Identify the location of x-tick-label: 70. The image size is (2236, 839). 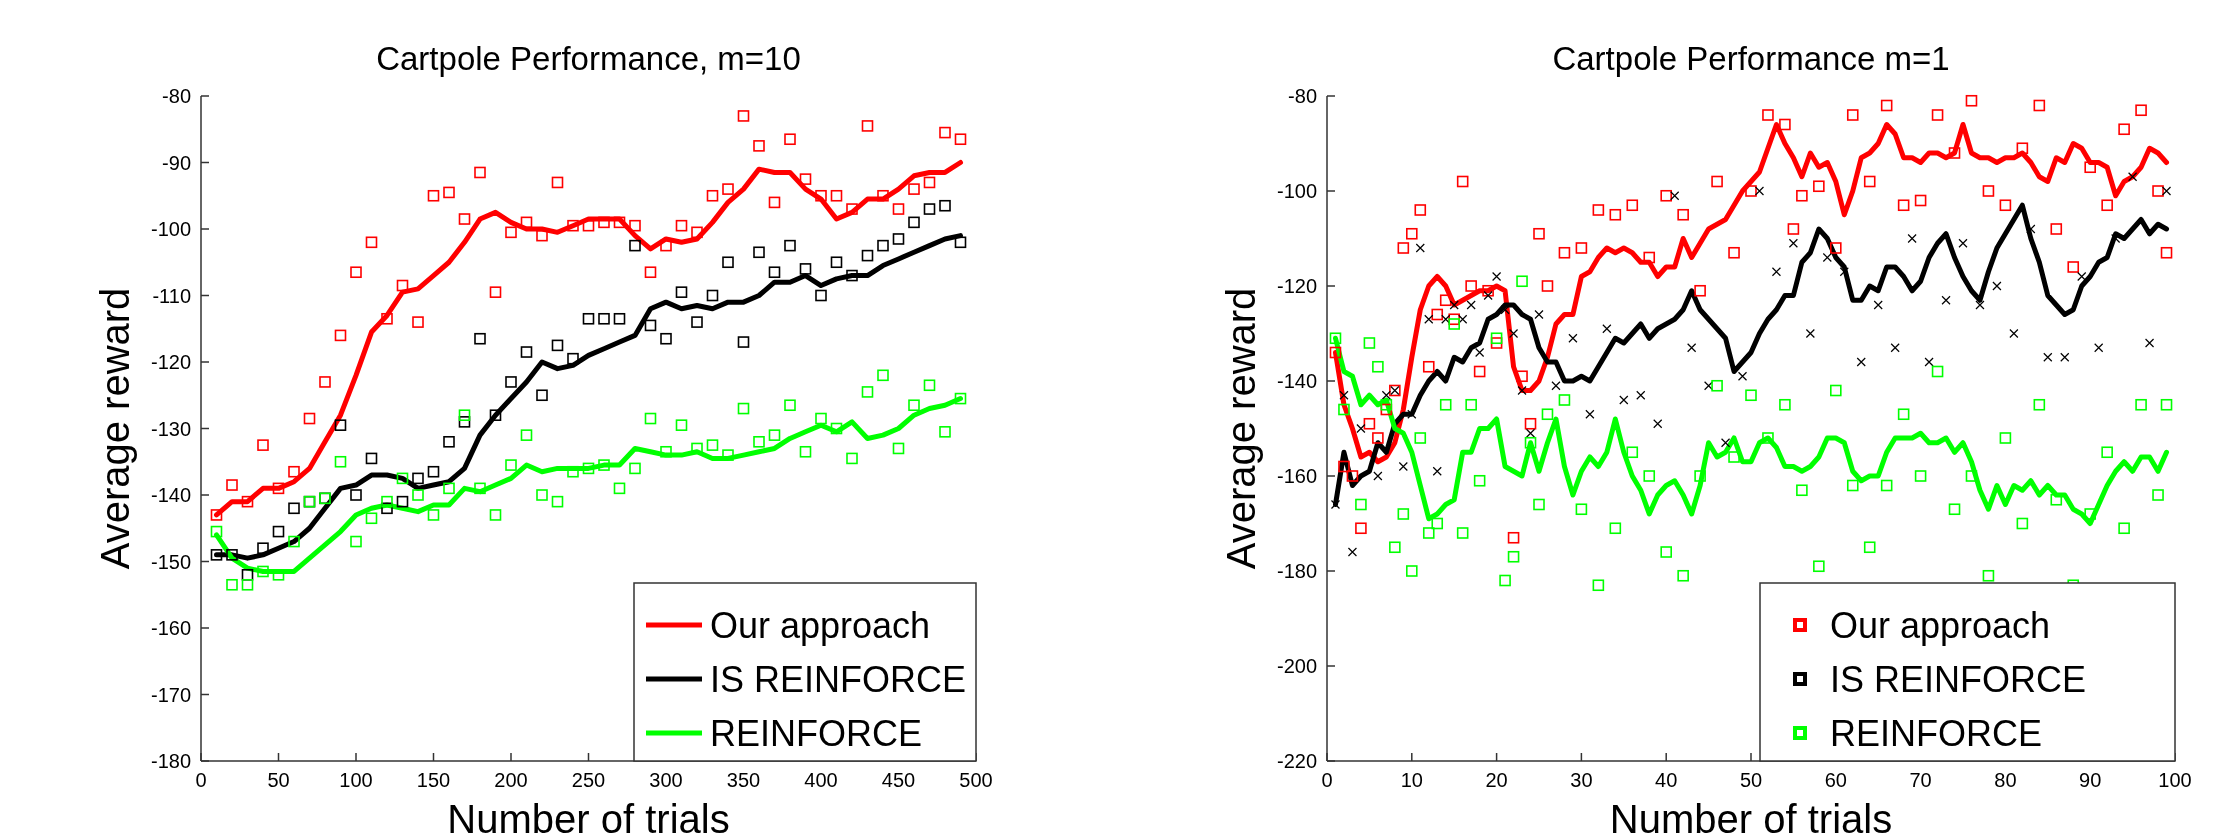
(1920, 780).